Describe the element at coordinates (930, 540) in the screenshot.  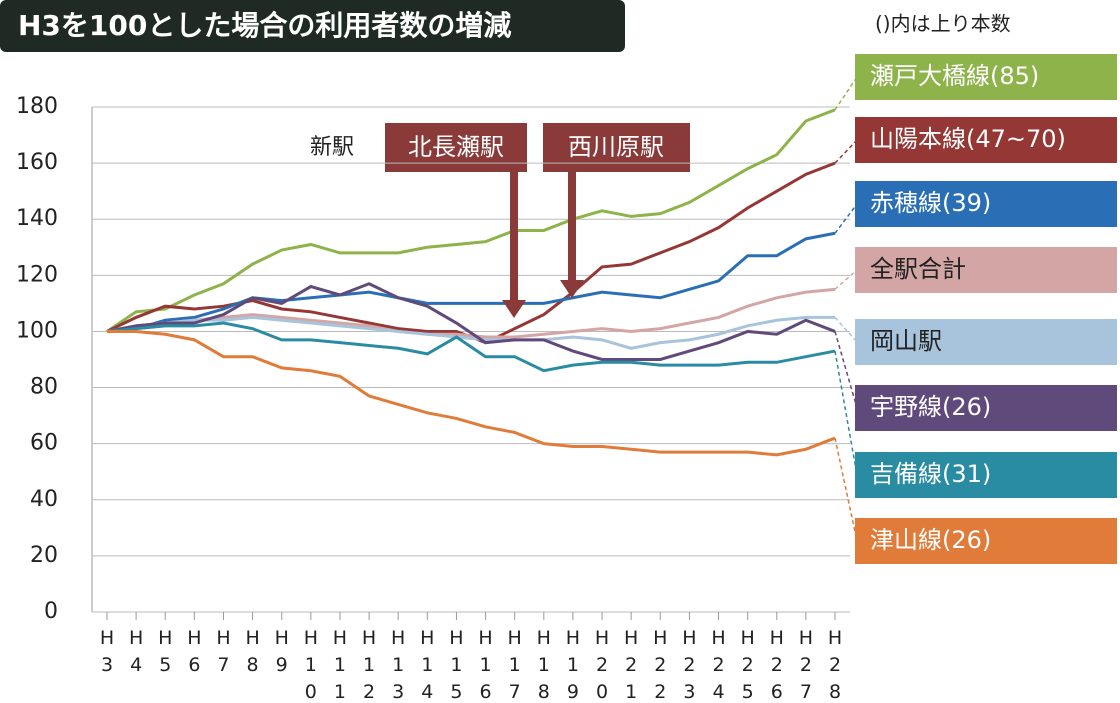
I see `legend-label: 津山線(26)` at that location.